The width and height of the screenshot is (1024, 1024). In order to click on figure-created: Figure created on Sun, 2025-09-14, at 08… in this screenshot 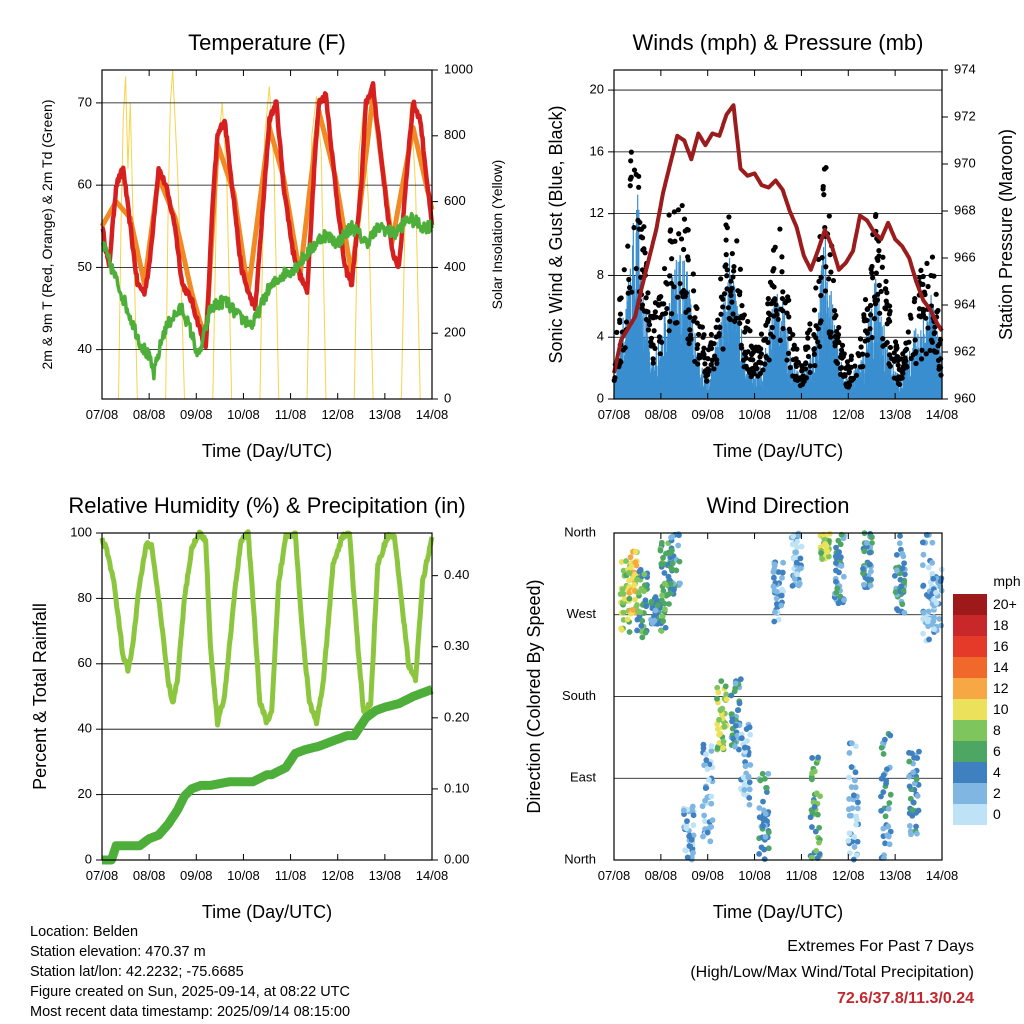, I will do `click(190, 992)`.